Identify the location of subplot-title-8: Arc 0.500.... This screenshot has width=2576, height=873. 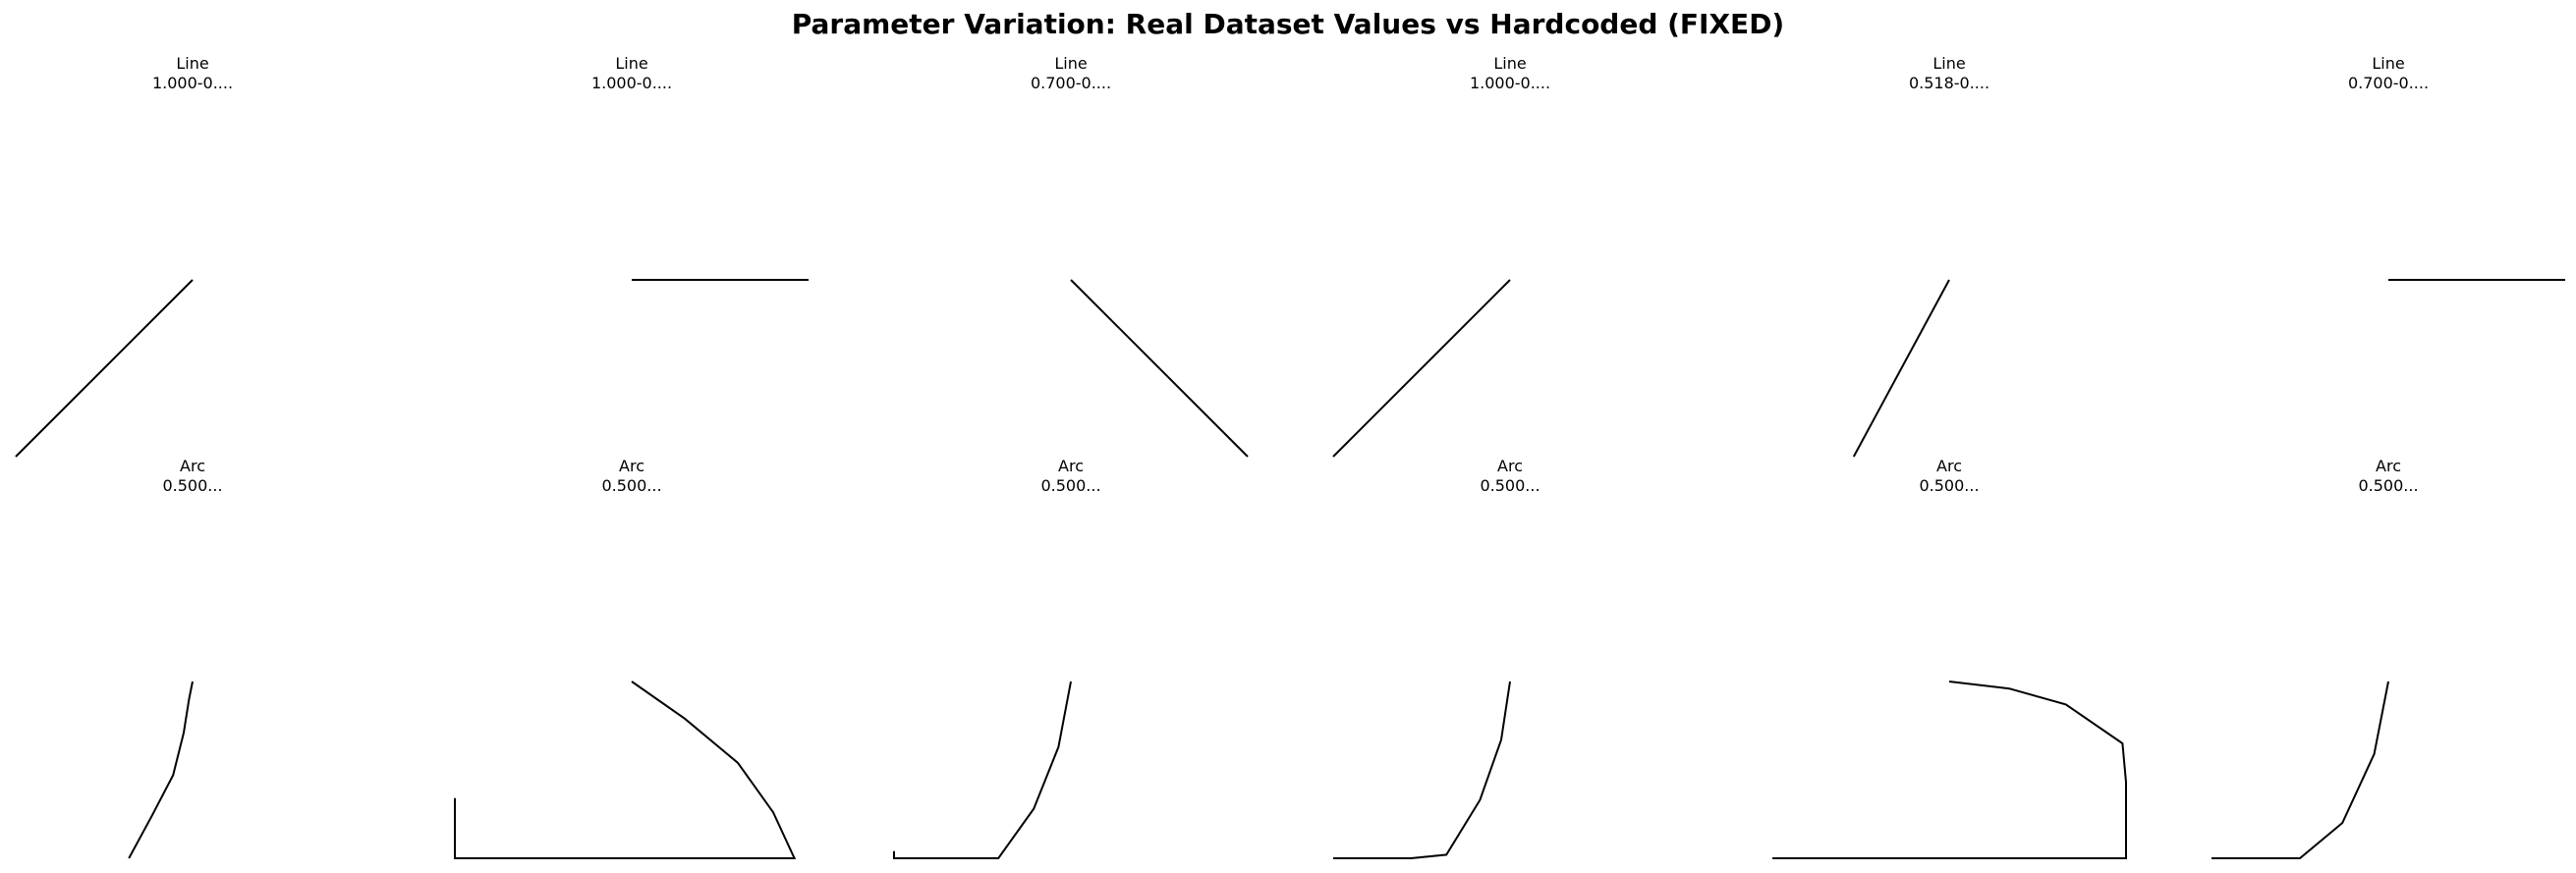
(632, 476).